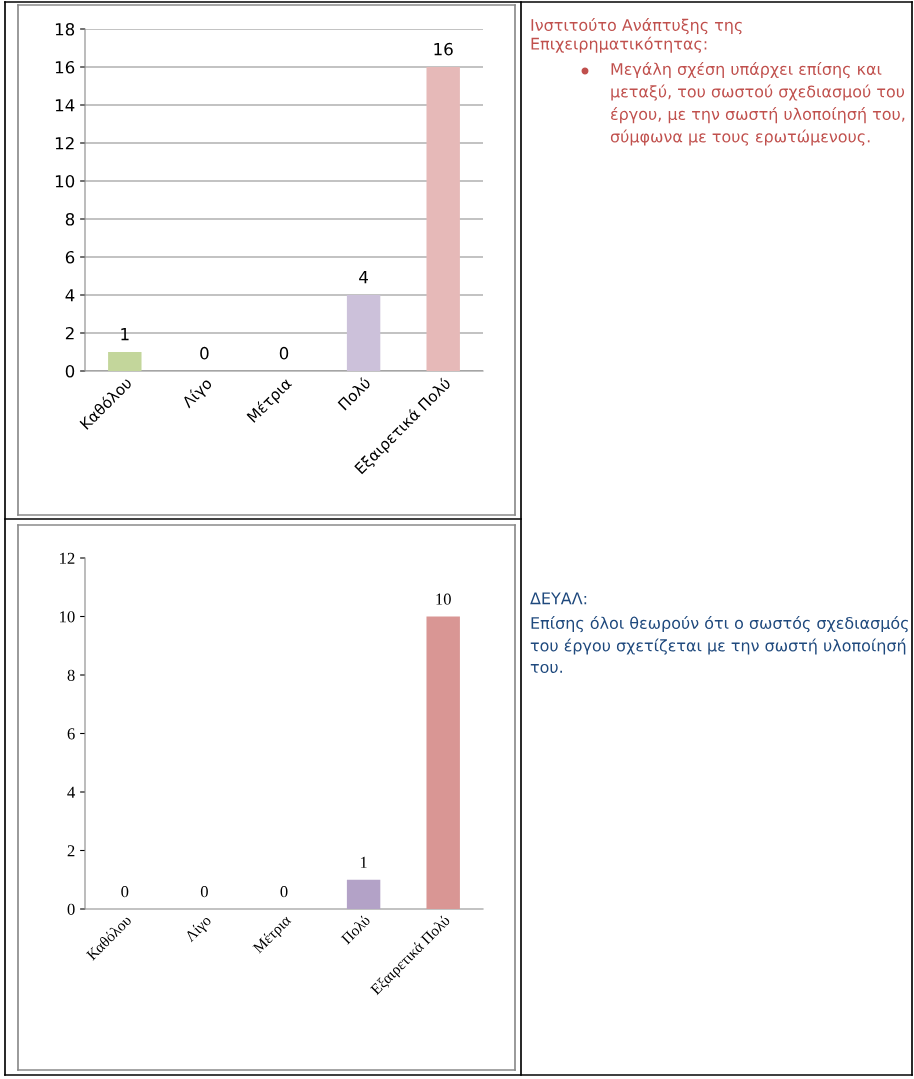 This screenshot has width=914, height=1079. What do you see at coordinates (757, 104) in the screenshot?
I see `text: Μεγάλη σχέση υπάρχει επίσης και μεταξύ, του σωστού σχεδιασμού του έργου, με την σωστή υλοποίησή του, σύμφωνα με τους ερωτώμενους.` at bounding box center [757, 104].